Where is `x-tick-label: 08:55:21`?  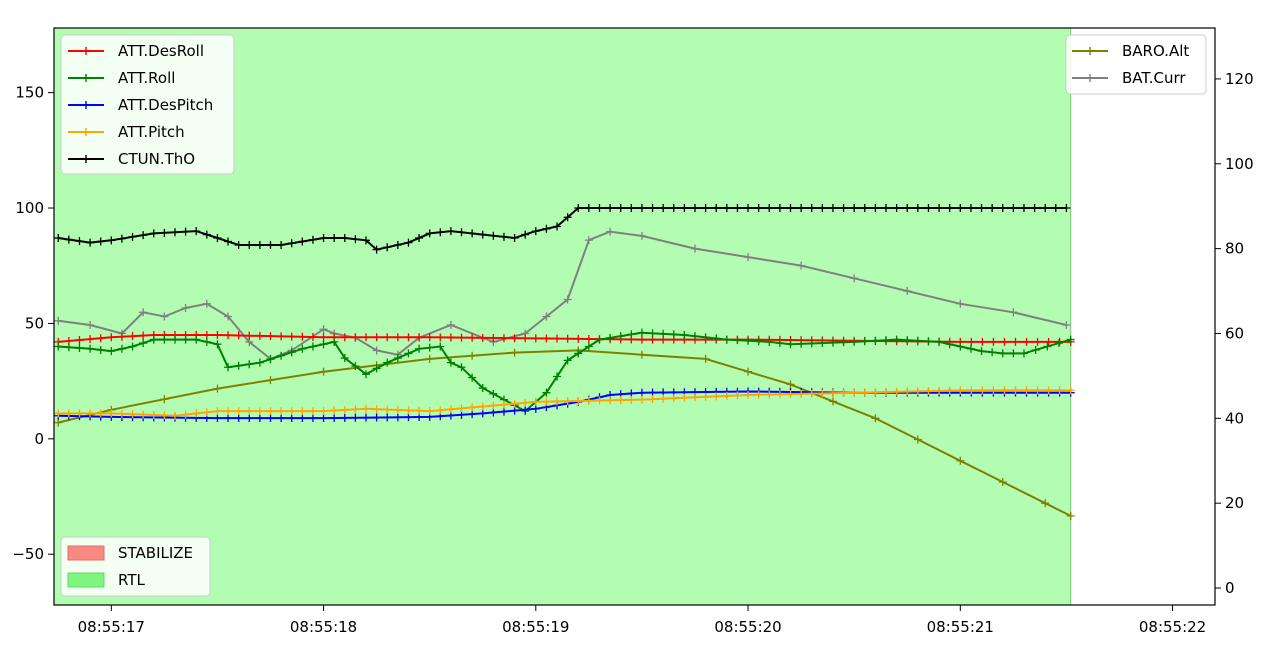 x-tick-label: 08:55:21 is located at coordinates (960, 627).